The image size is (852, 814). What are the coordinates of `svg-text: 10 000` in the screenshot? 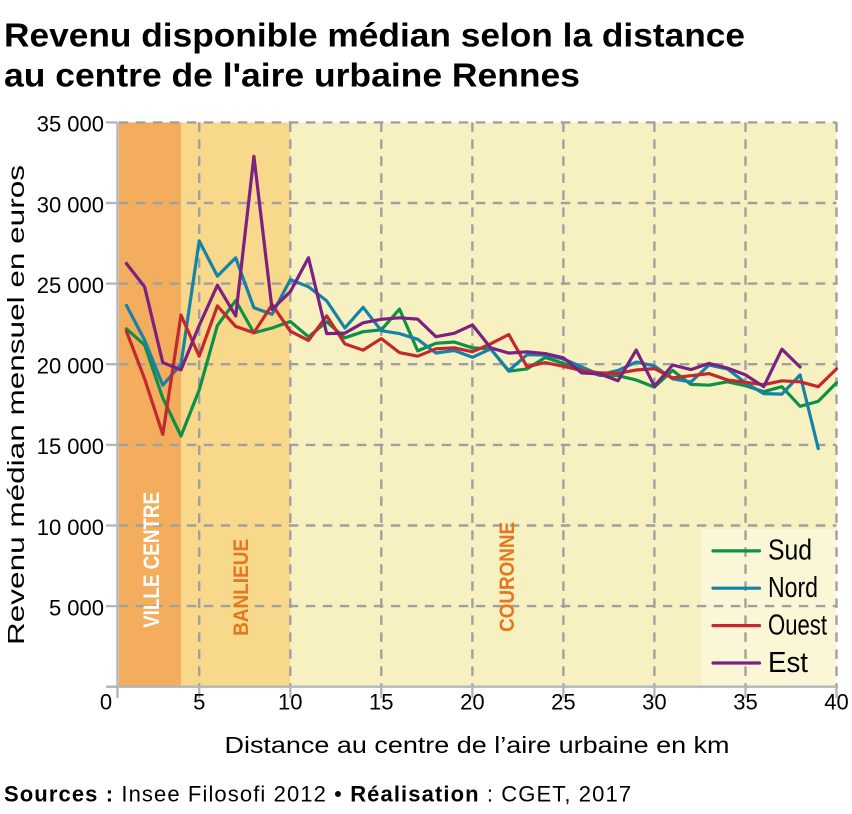 It's located at (70, 527).